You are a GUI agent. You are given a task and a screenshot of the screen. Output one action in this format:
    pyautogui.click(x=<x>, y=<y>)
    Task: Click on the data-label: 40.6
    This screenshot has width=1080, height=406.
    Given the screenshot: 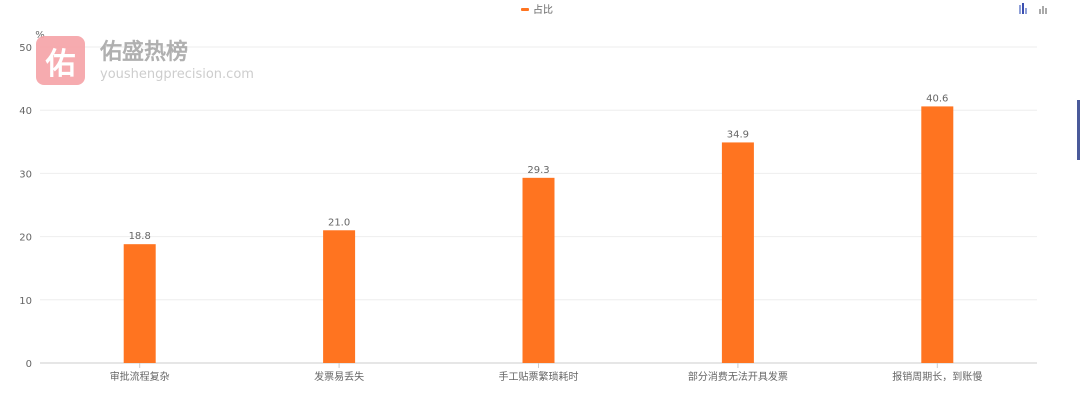 What is the action you would take?
    pyautogui.click(x=937, y=98)
    